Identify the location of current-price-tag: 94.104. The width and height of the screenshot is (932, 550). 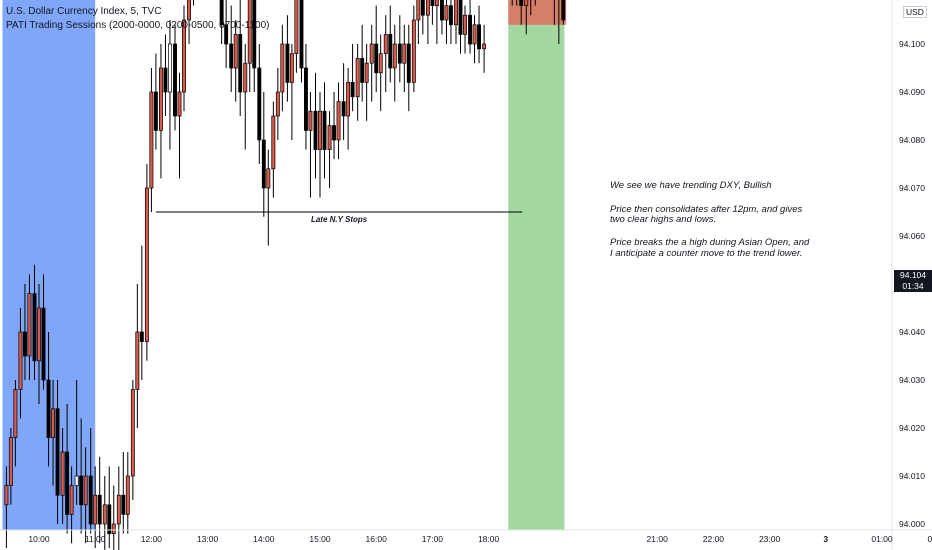
(913, 275).